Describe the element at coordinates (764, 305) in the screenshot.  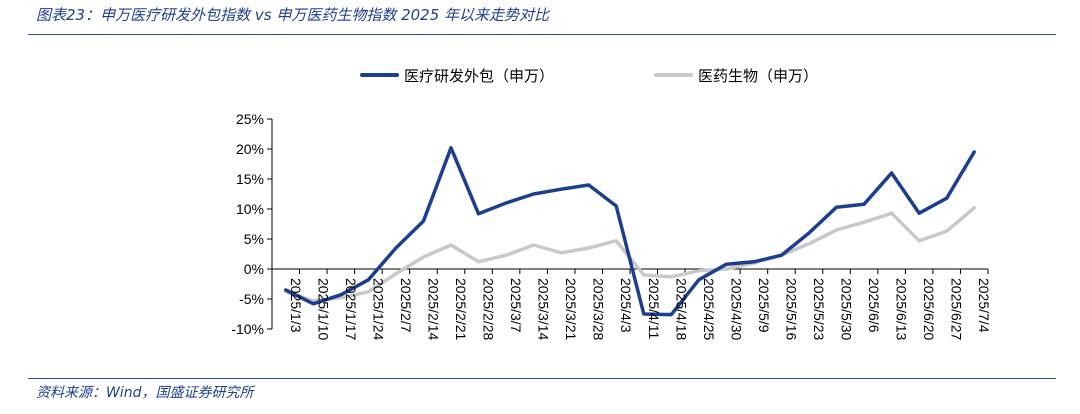
I see `x-tick-label: 2025/5/9` at that location.